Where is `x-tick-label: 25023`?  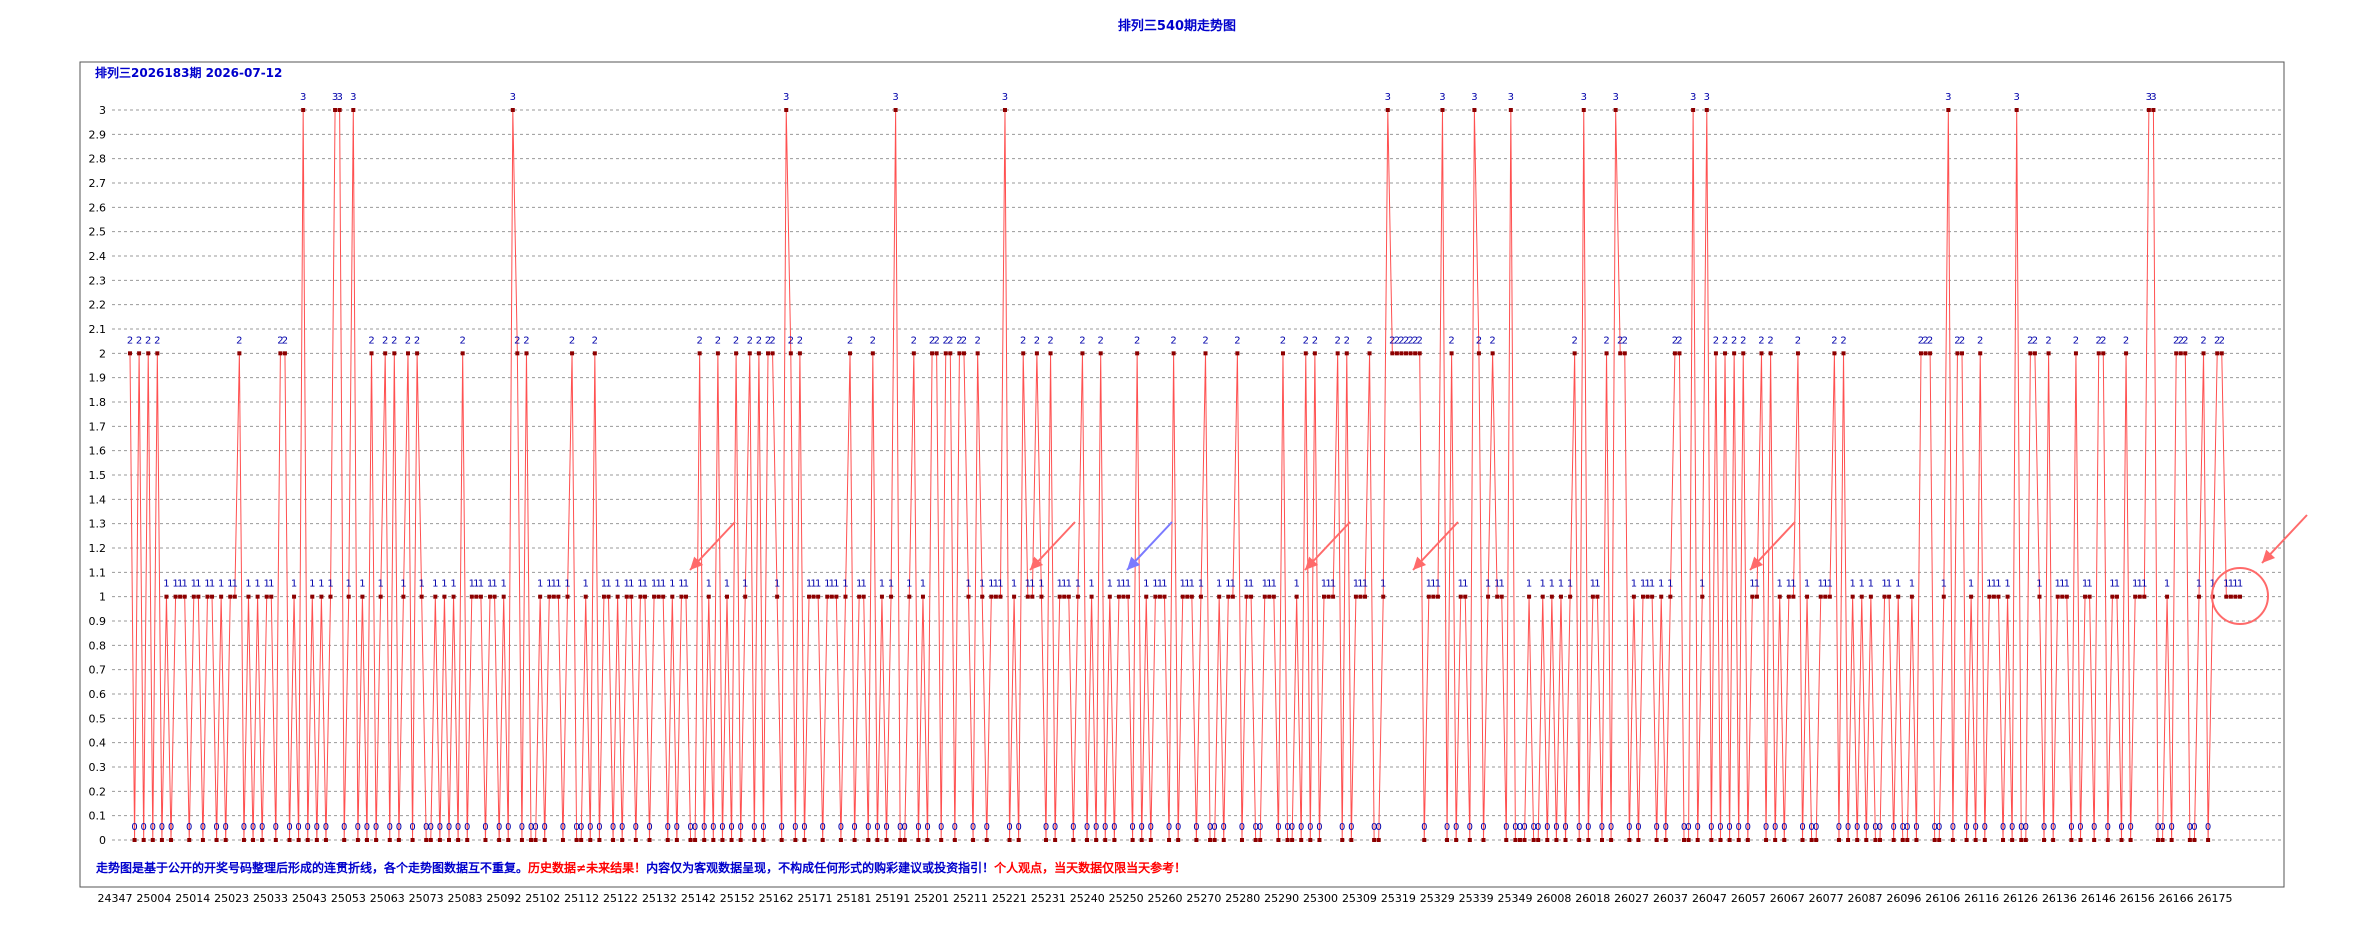 x-tick-label: 25023 is located at coordinates (231, 898).